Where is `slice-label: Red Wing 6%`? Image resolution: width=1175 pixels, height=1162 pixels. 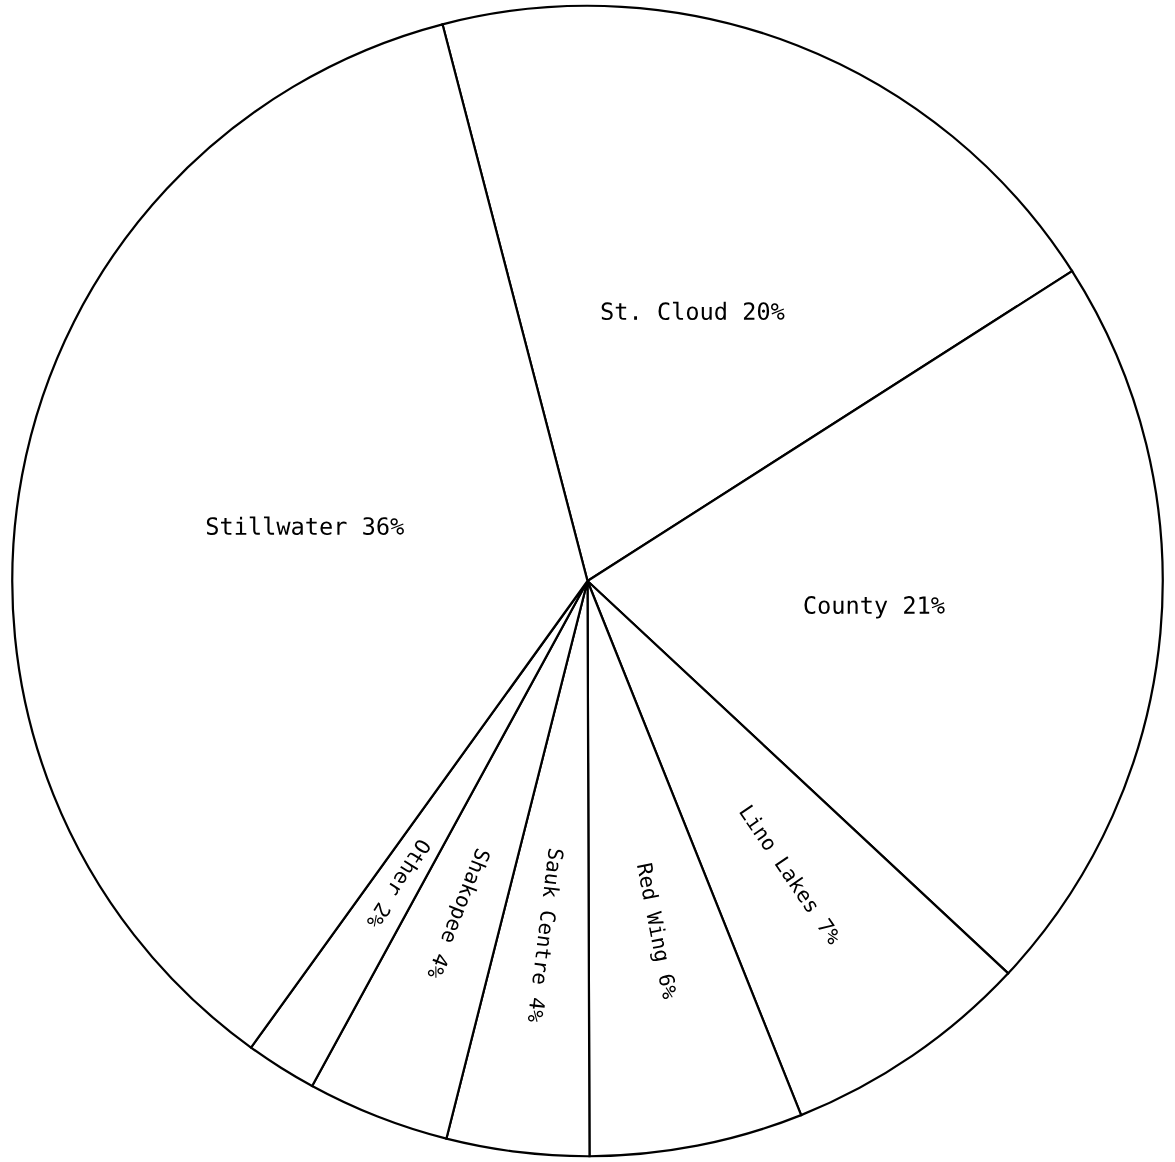
slice-label: Red Wing 6% is located at coordinates (655, 931).